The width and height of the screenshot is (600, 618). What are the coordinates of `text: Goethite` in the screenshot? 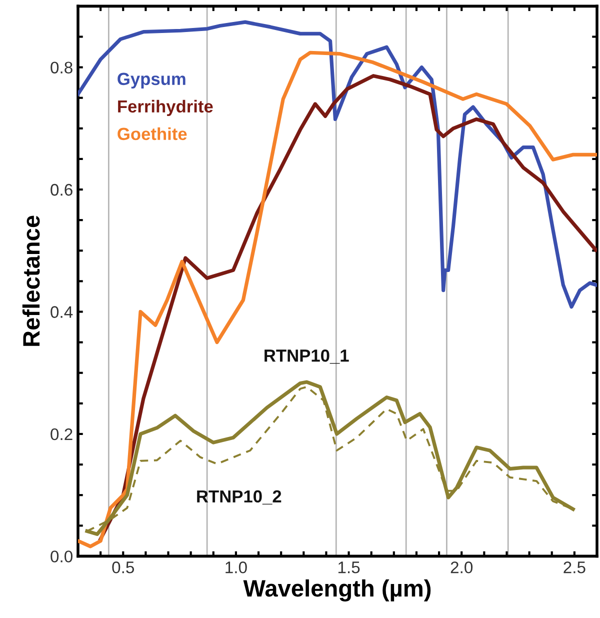 It's located at (152, 133).